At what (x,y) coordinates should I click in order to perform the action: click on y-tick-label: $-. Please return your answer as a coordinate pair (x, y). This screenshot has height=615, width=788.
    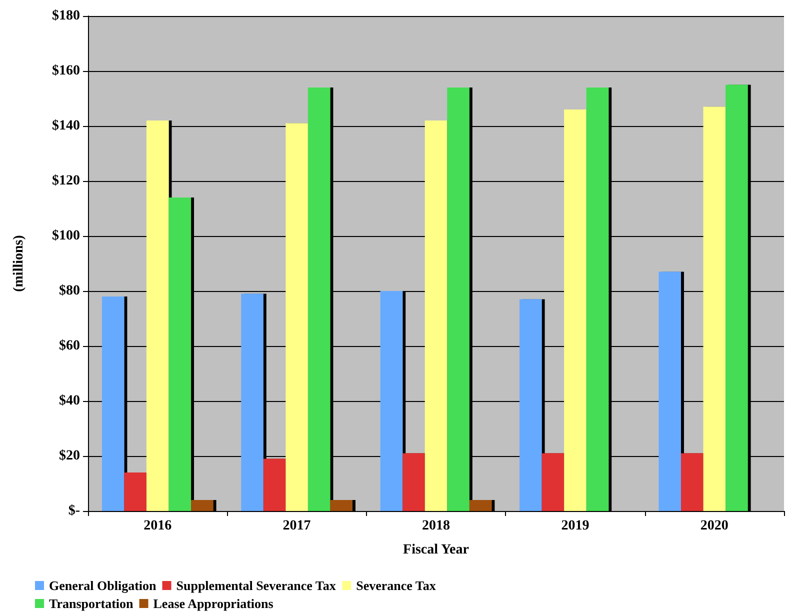
    Looking at the image, I should click on (74, 511).